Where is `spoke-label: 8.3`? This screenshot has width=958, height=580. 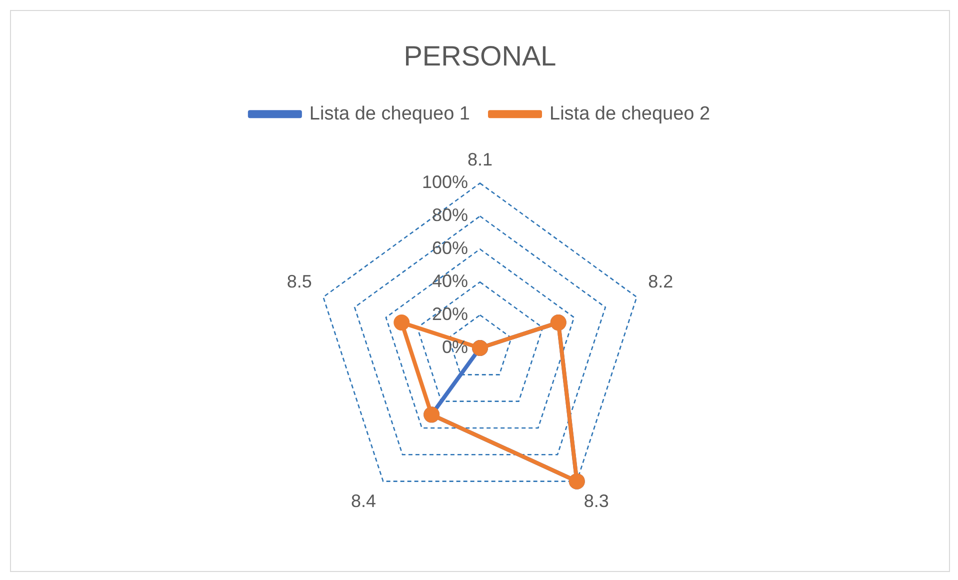 spoke-label: 8.3 is located at coordinates (596, 500).